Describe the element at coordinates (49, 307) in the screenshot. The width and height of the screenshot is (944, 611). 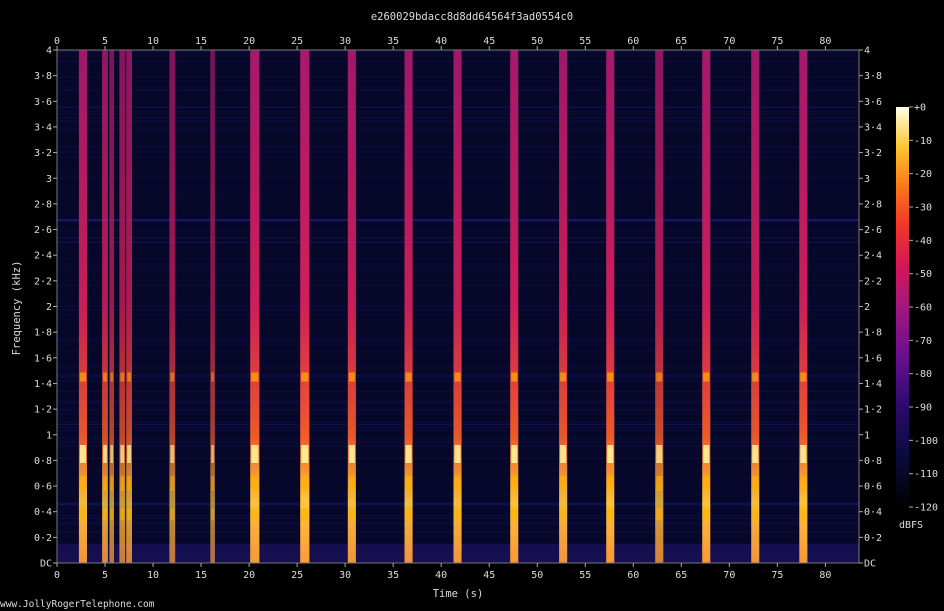
I see `y-tick-label: 2` at that location.